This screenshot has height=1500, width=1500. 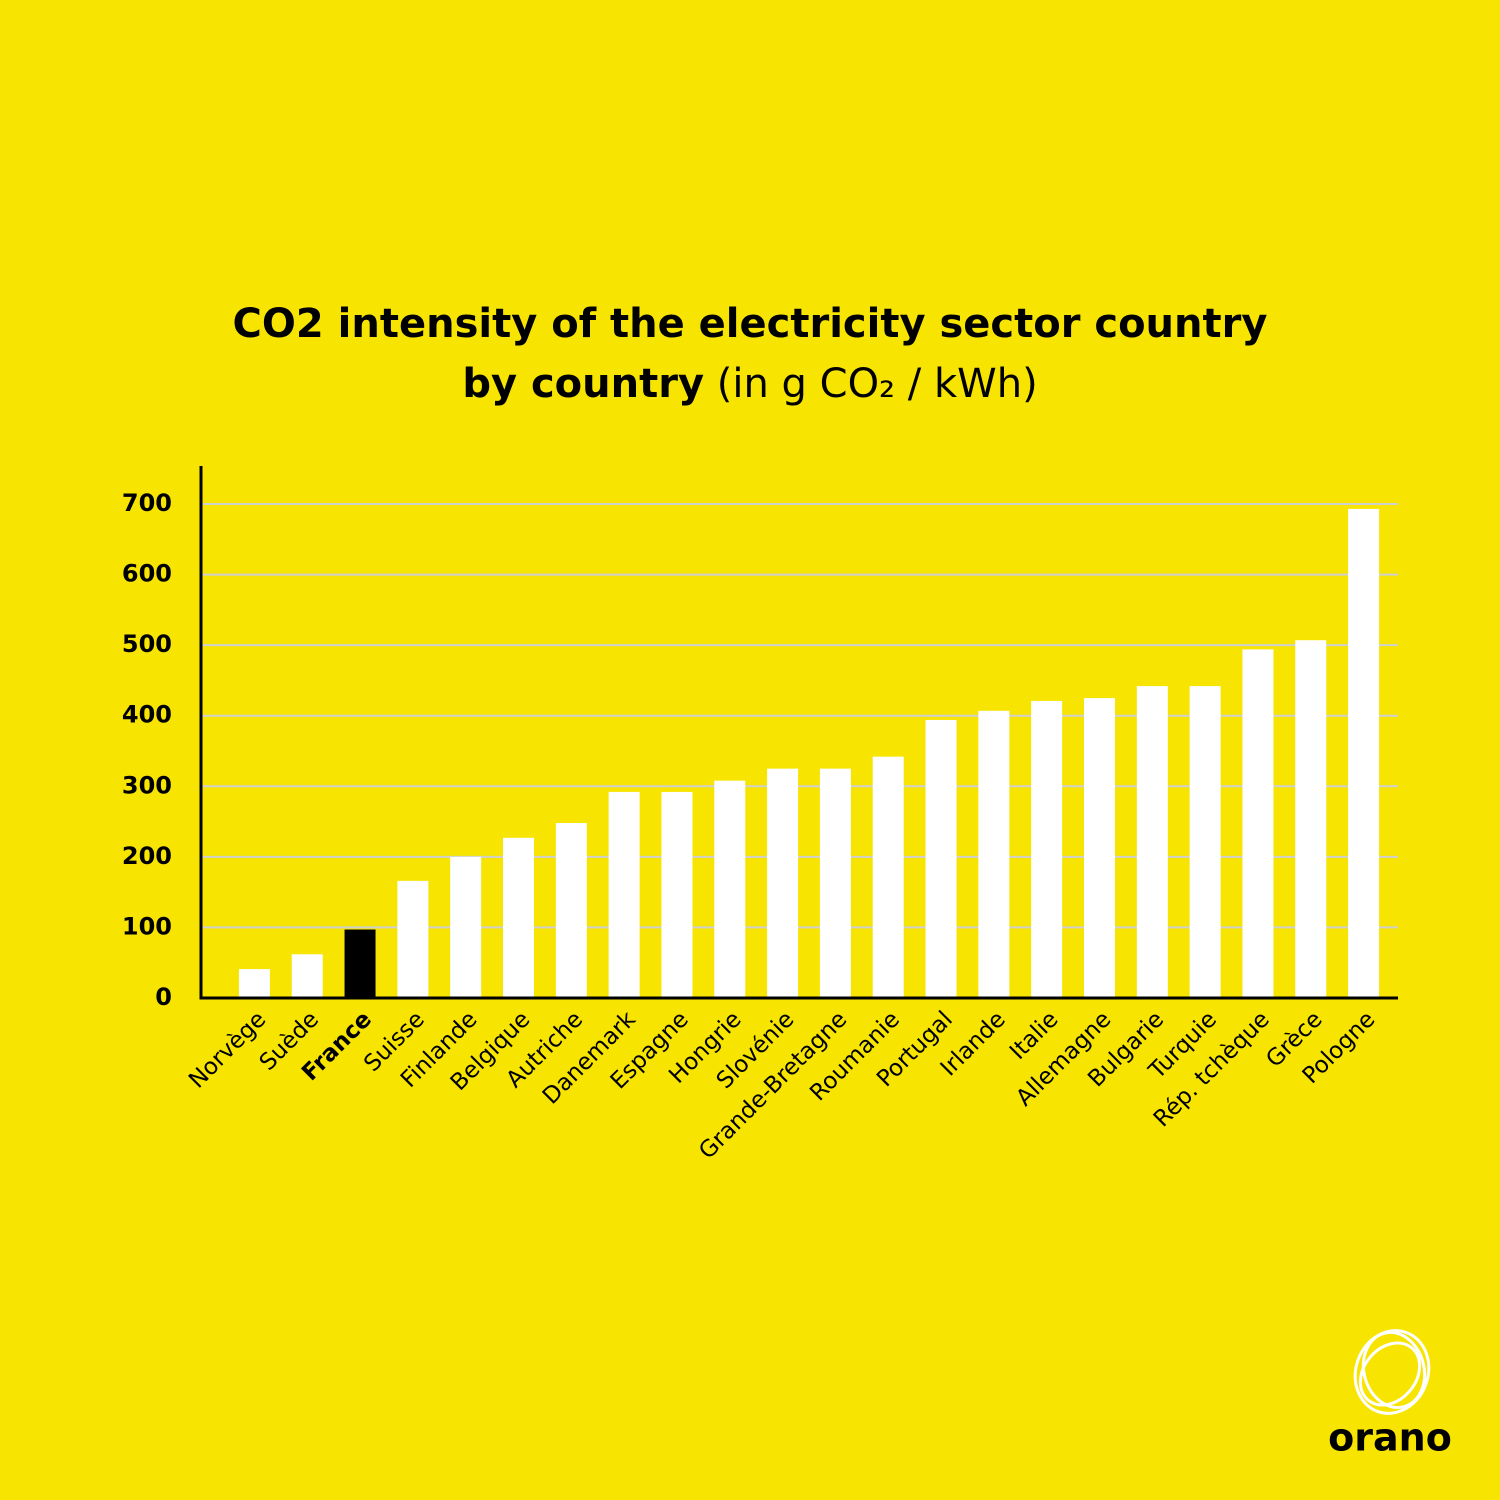 I want to click on y-tick-label: 100, so click(x=147, y=926).